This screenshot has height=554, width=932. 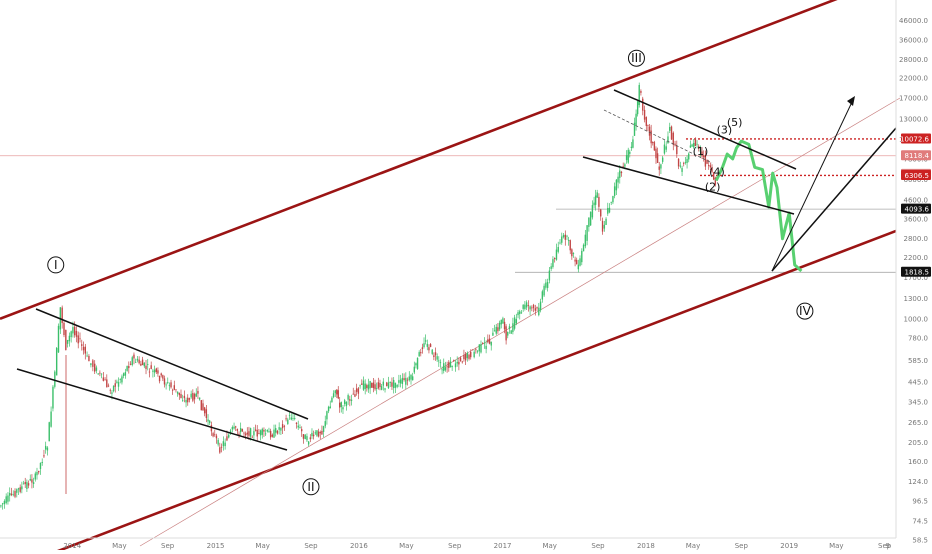 I want to click on wave-label-IV: IV, so click(x=805, y=311).